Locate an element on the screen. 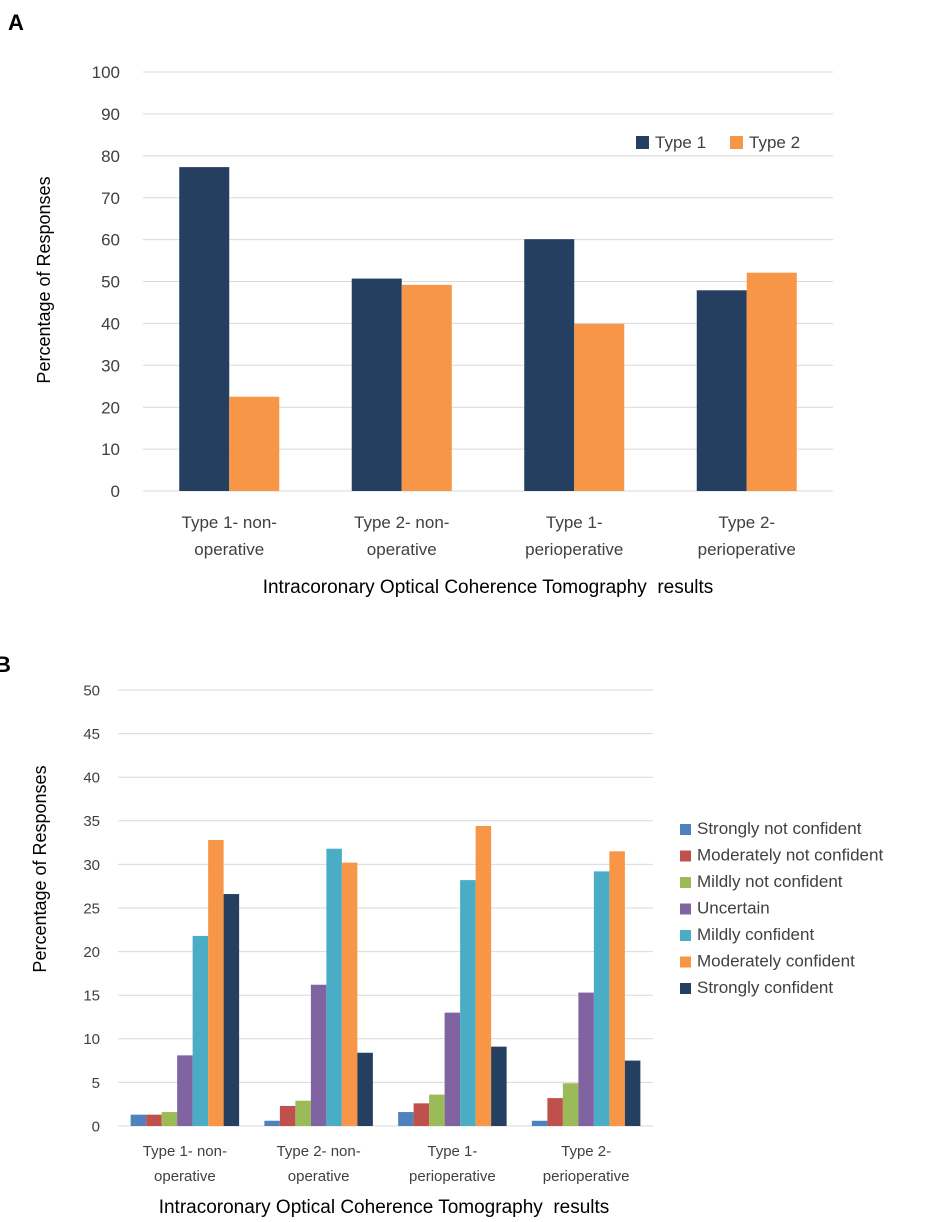  legend-label: Type 2 is located at coordinates (774, 142).